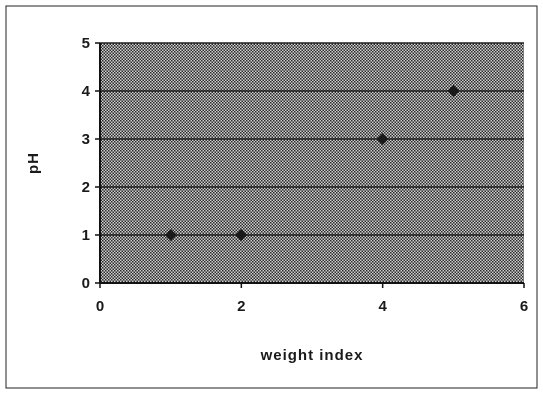  Describe the element at coordinates (382, 306) in the screenshot. I see `x-tick-label-4: 4` at that location.